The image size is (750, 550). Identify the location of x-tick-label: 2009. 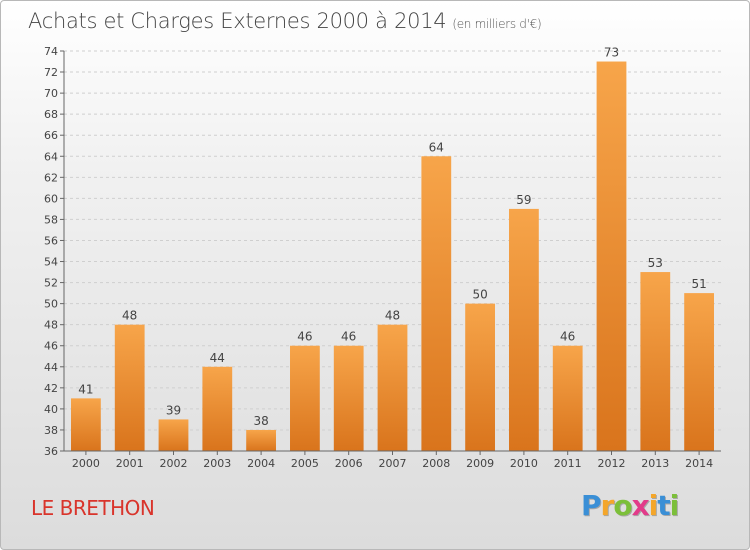
(480, 463).